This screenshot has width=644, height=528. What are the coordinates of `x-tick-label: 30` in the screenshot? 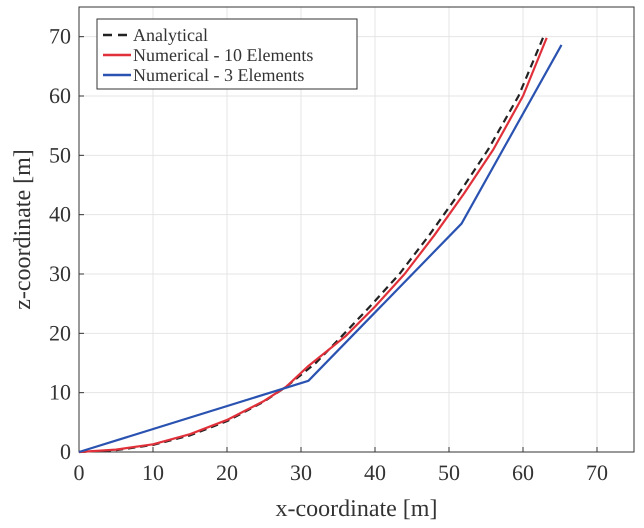 It's located at (301, 472).